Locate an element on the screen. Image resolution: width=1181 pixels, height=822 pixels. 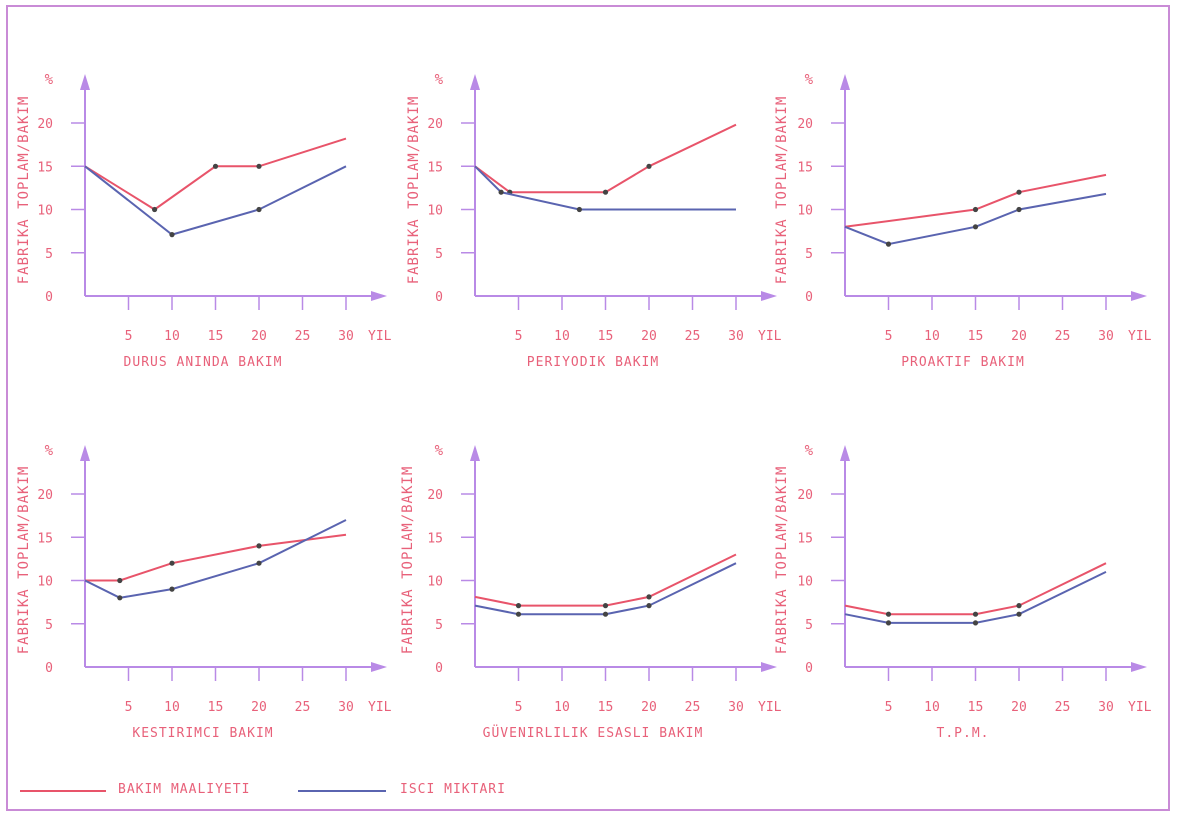
chart-title: DURUS ANINDA BAKIM is located at coordinates (203, 362).